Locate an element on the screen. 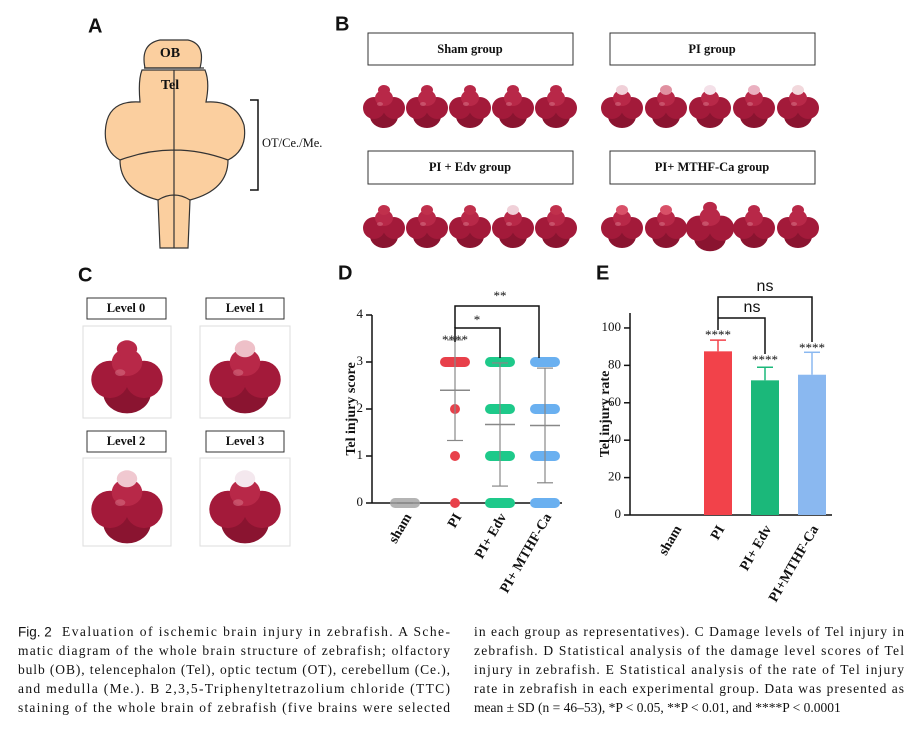 The width and height of the screenshot is (922, 734). y-axis-title: Tel injury score is located at coordinates (351, 408).